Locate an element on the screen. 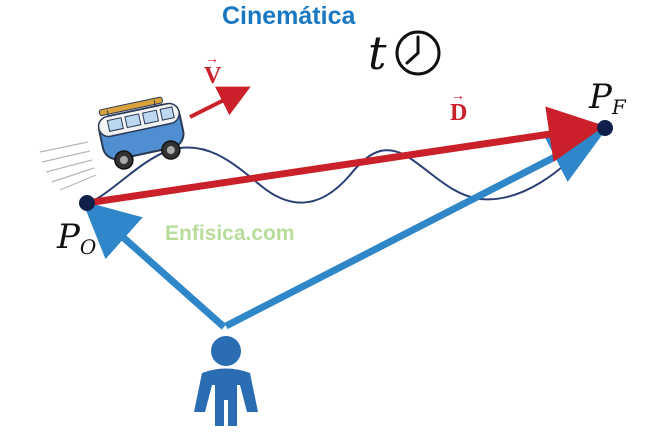 The height and width of the screenshot is (443, 671). observer-person-icon is located at coordinates (226, 381).